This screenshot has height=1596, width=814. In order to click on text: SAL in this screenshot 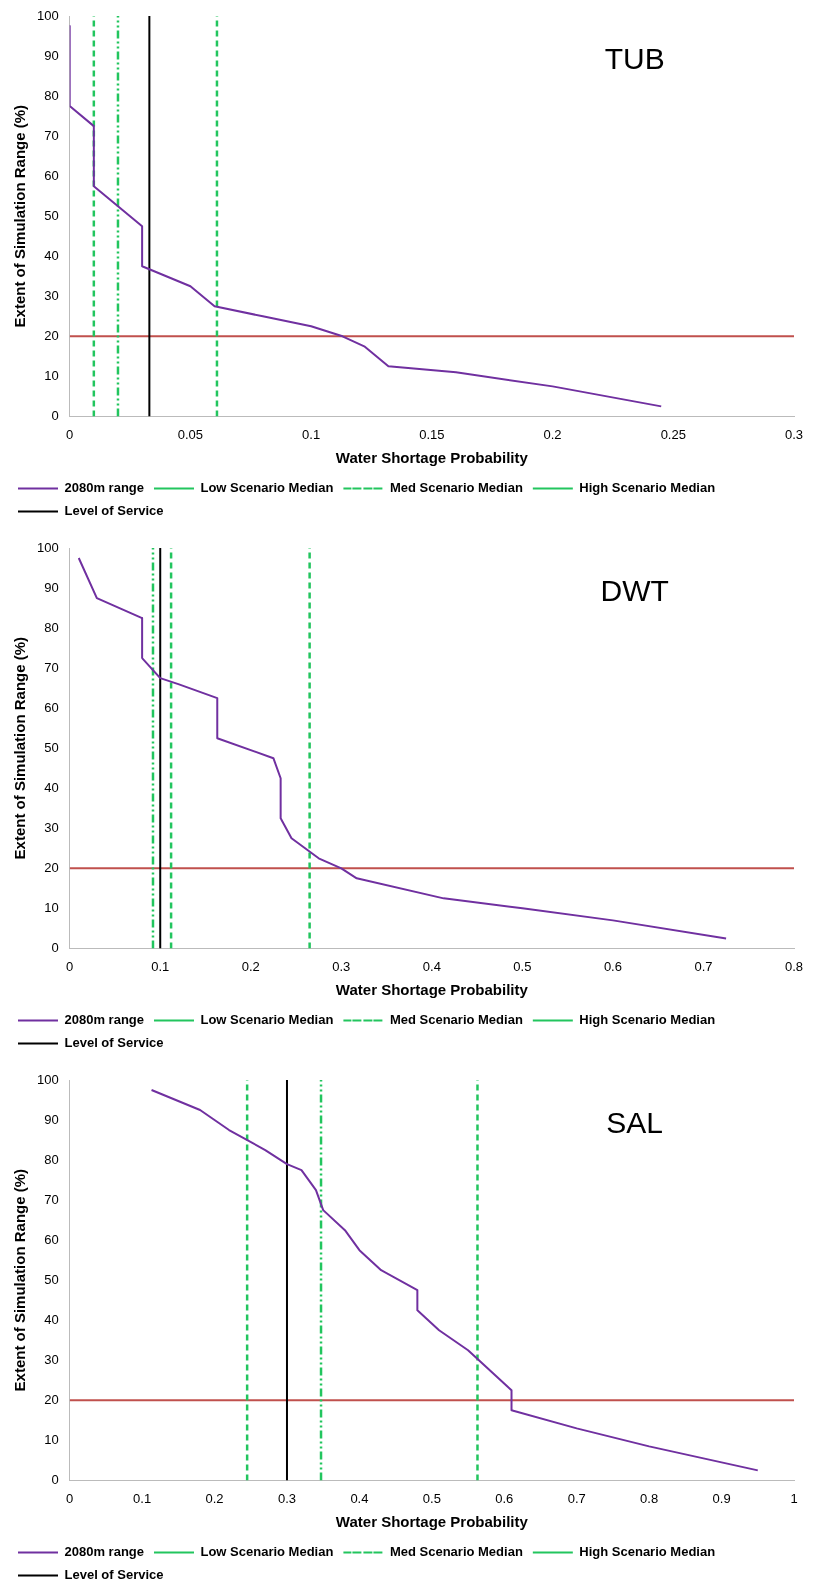, I will do `click(635, 1123)`.